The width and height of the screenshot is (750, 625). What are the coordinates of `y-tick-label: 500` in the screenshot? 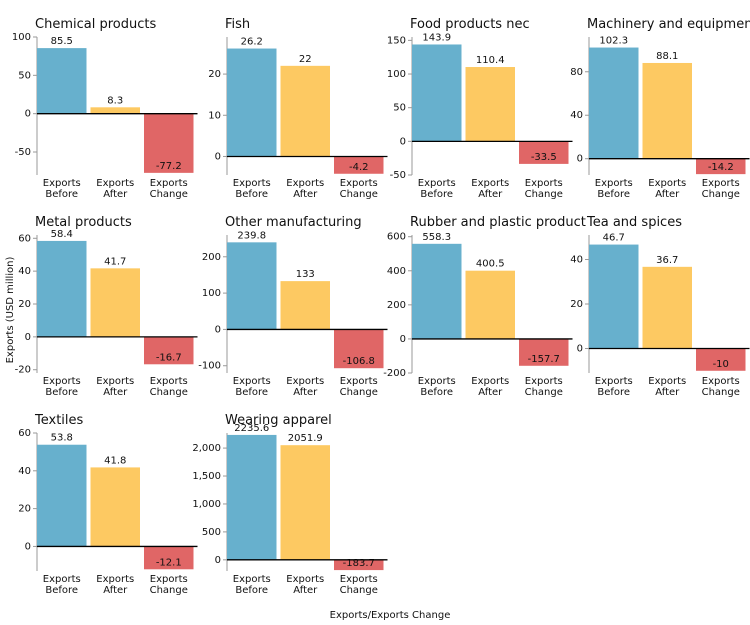 It's located at (211, 532).